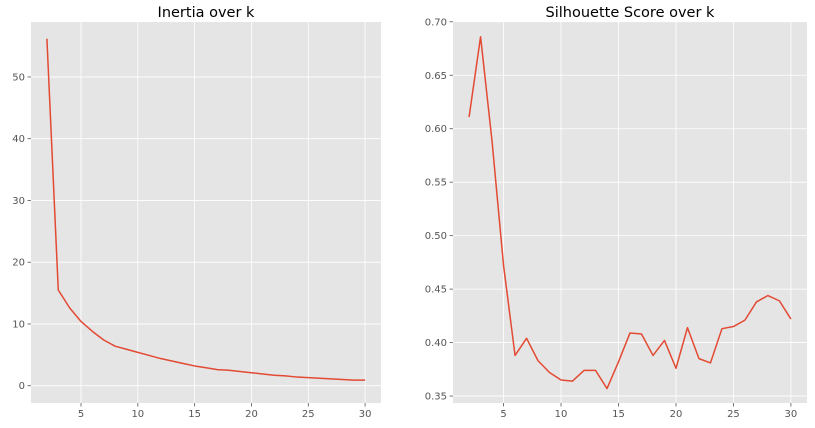  Describe the element at coordinates (791, 414) in the screenshot. I see `silhouette-x-tick-label: 30` at that location.